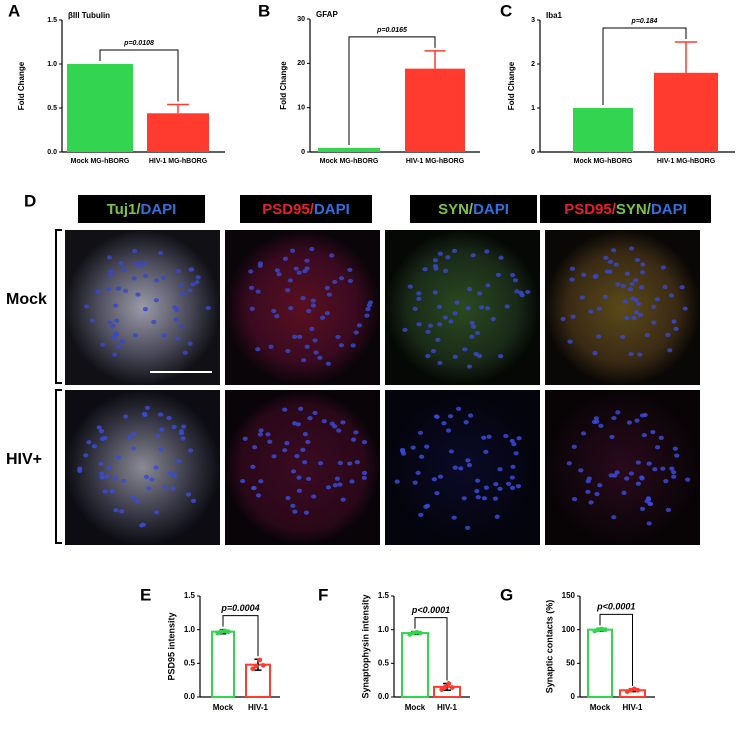  Describe the element at coordinates (632, 707) in the screenshot. I see `x-tick-label: HIV-1` at that location.